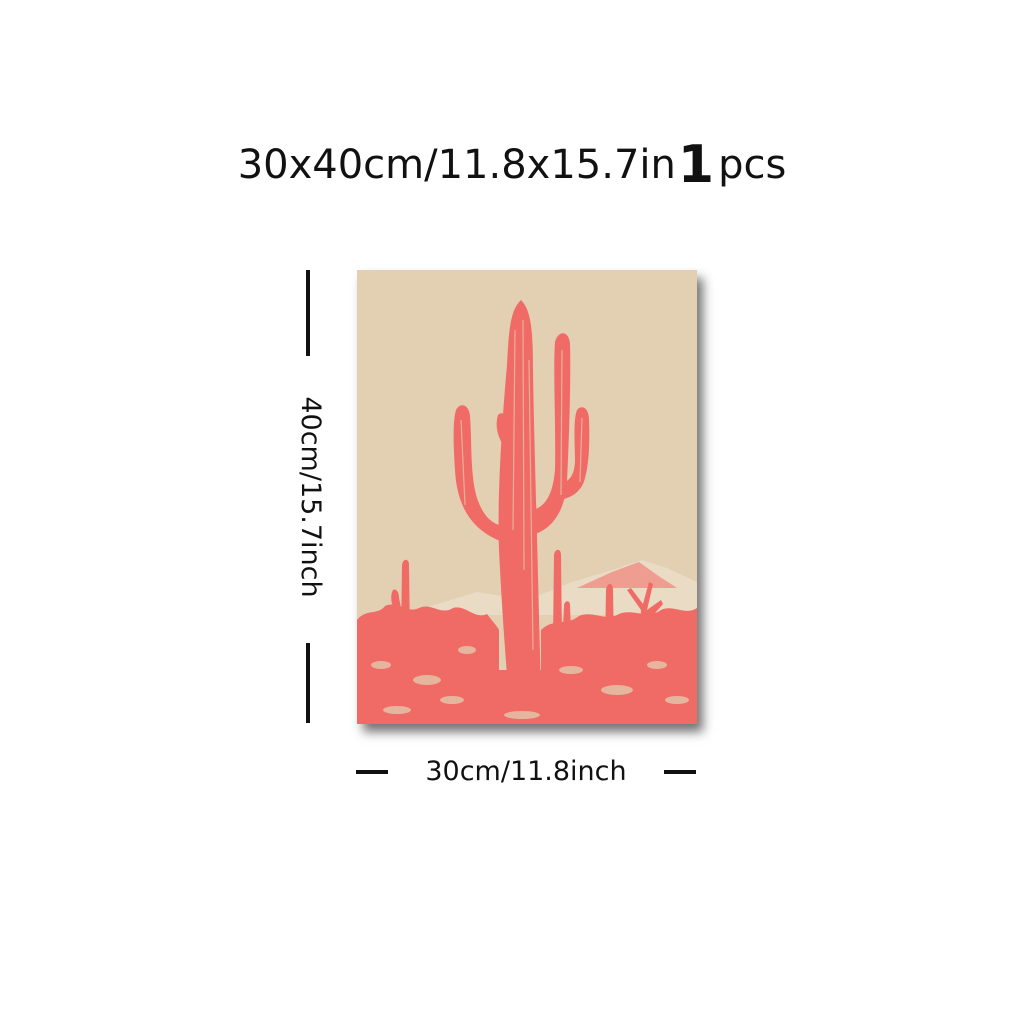 Image resolution: width=1024 pixels, height=1024 pixels. I want to click on main-saguaro-trunk, so click(519, 500).